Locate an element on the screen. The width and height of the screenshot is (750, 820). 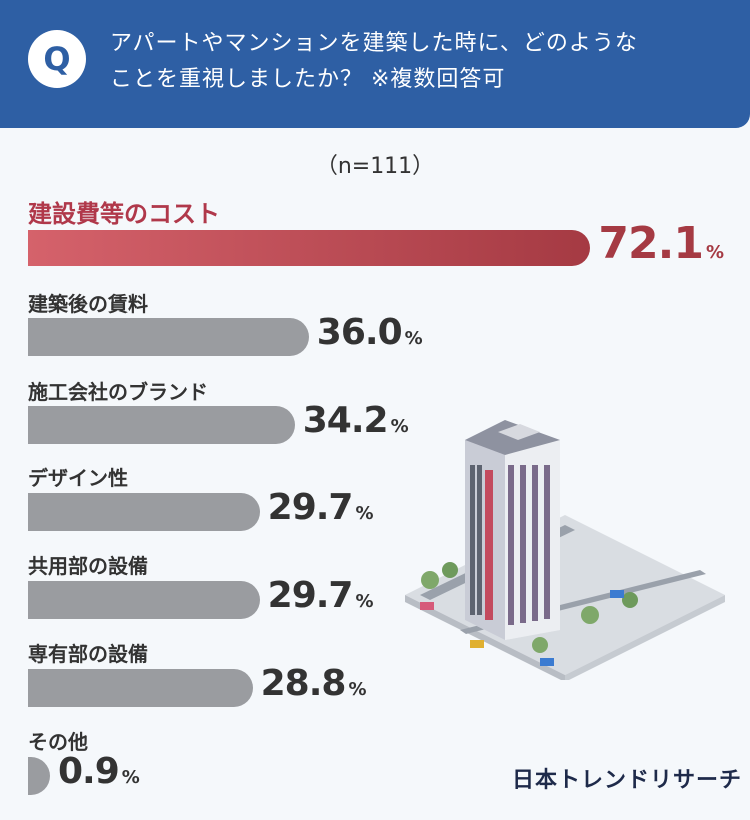
value-label: 72.1% is located at coordinates (661, 243).